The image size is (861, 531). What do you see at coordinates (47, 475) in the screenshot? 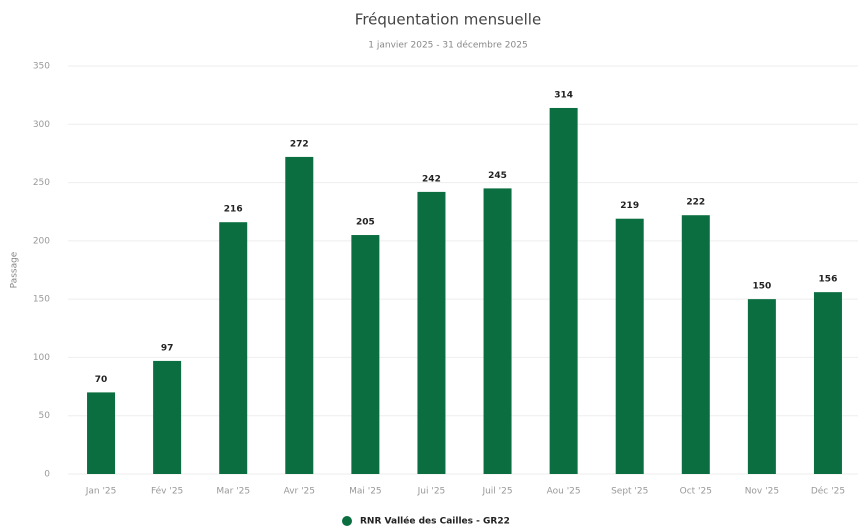
I see `y-tick-label: 0` at bounding box center [47, 475].